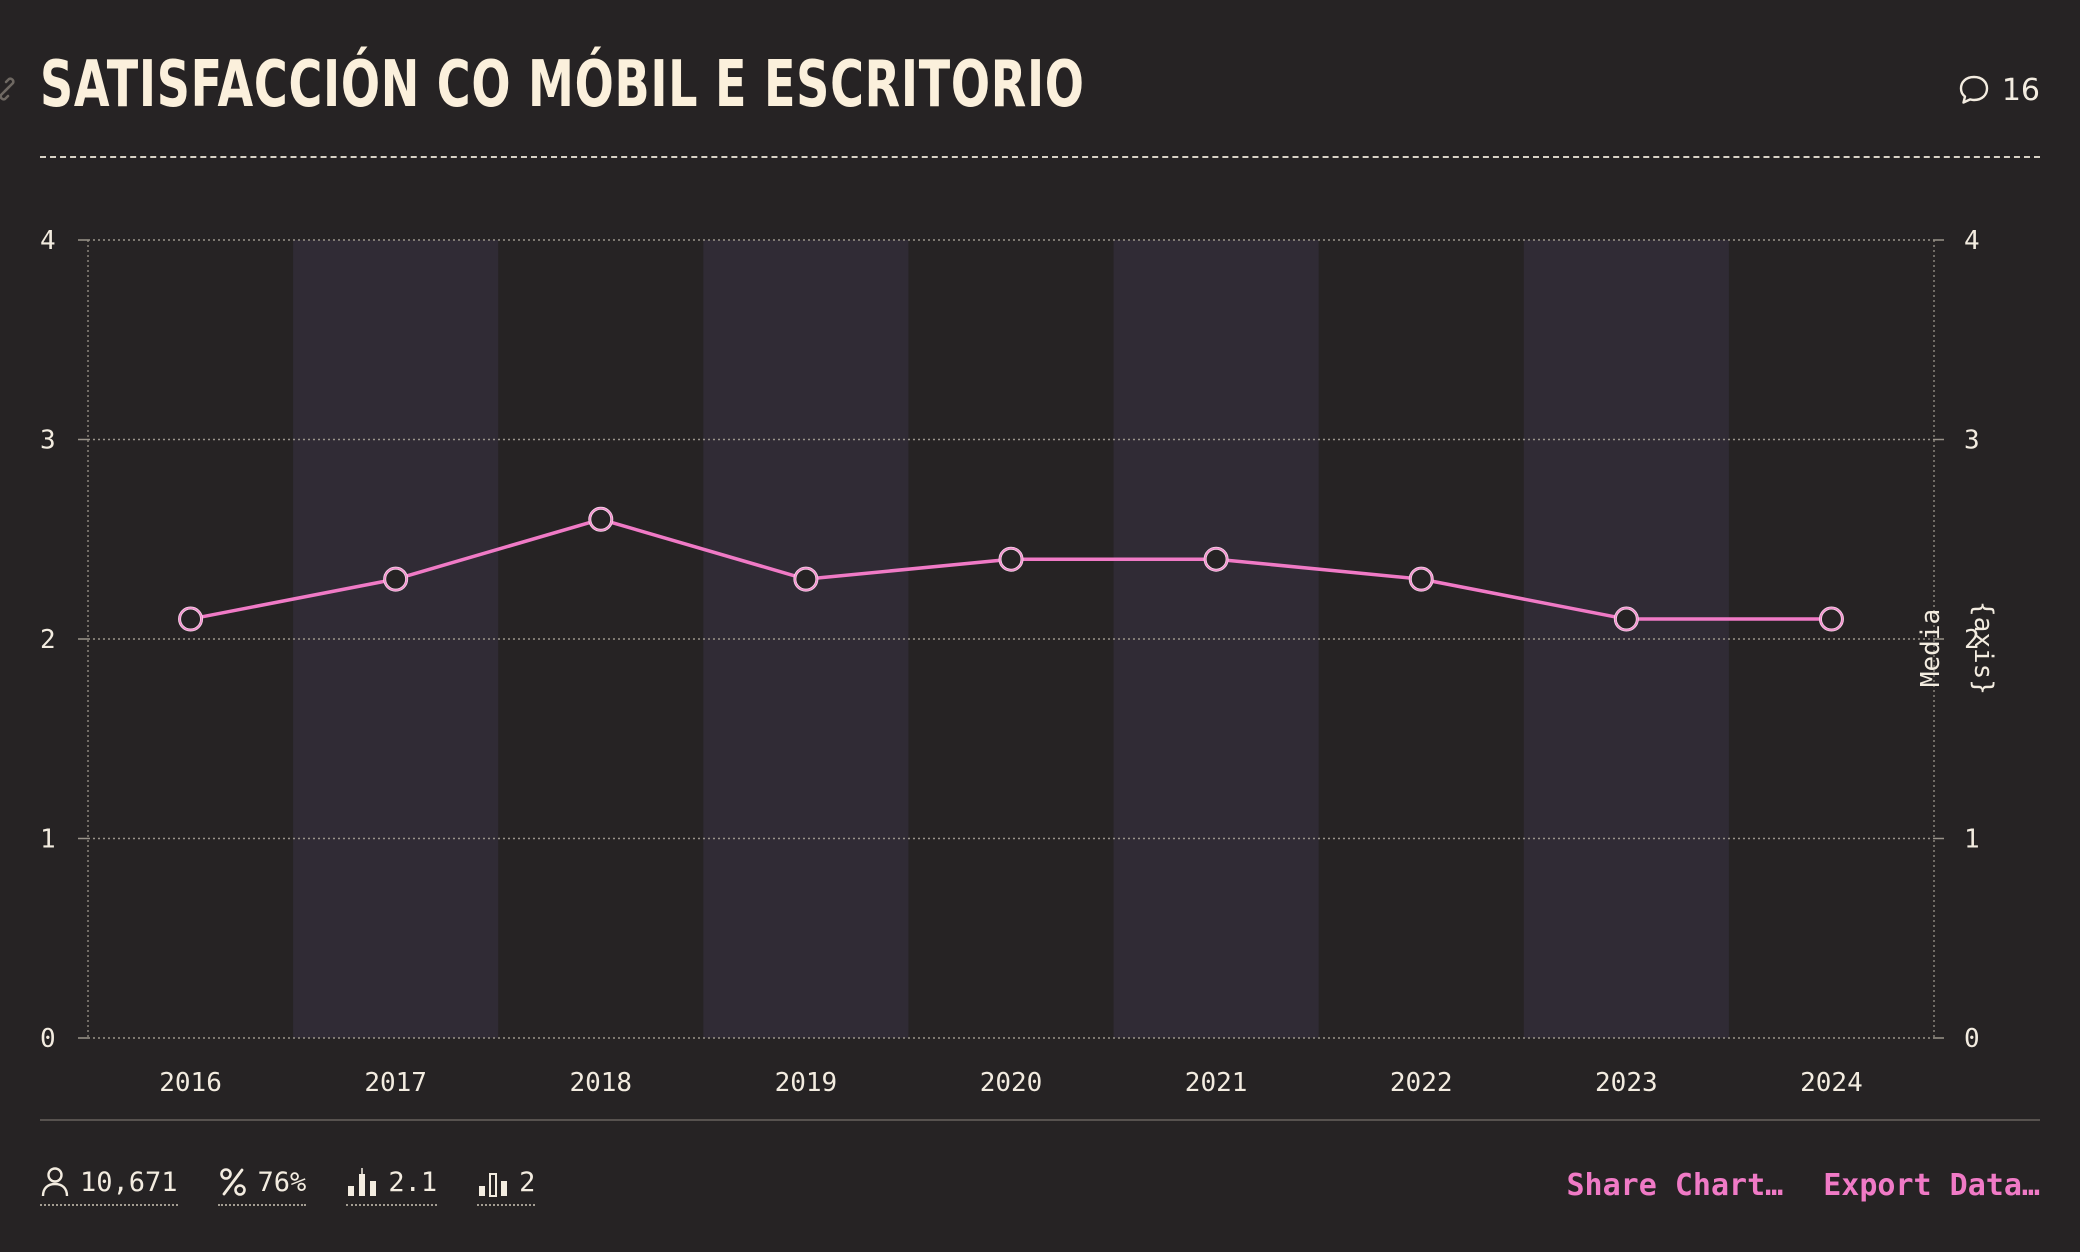  I want to click on y-tick-label-right: 4, so click(1972, 241).